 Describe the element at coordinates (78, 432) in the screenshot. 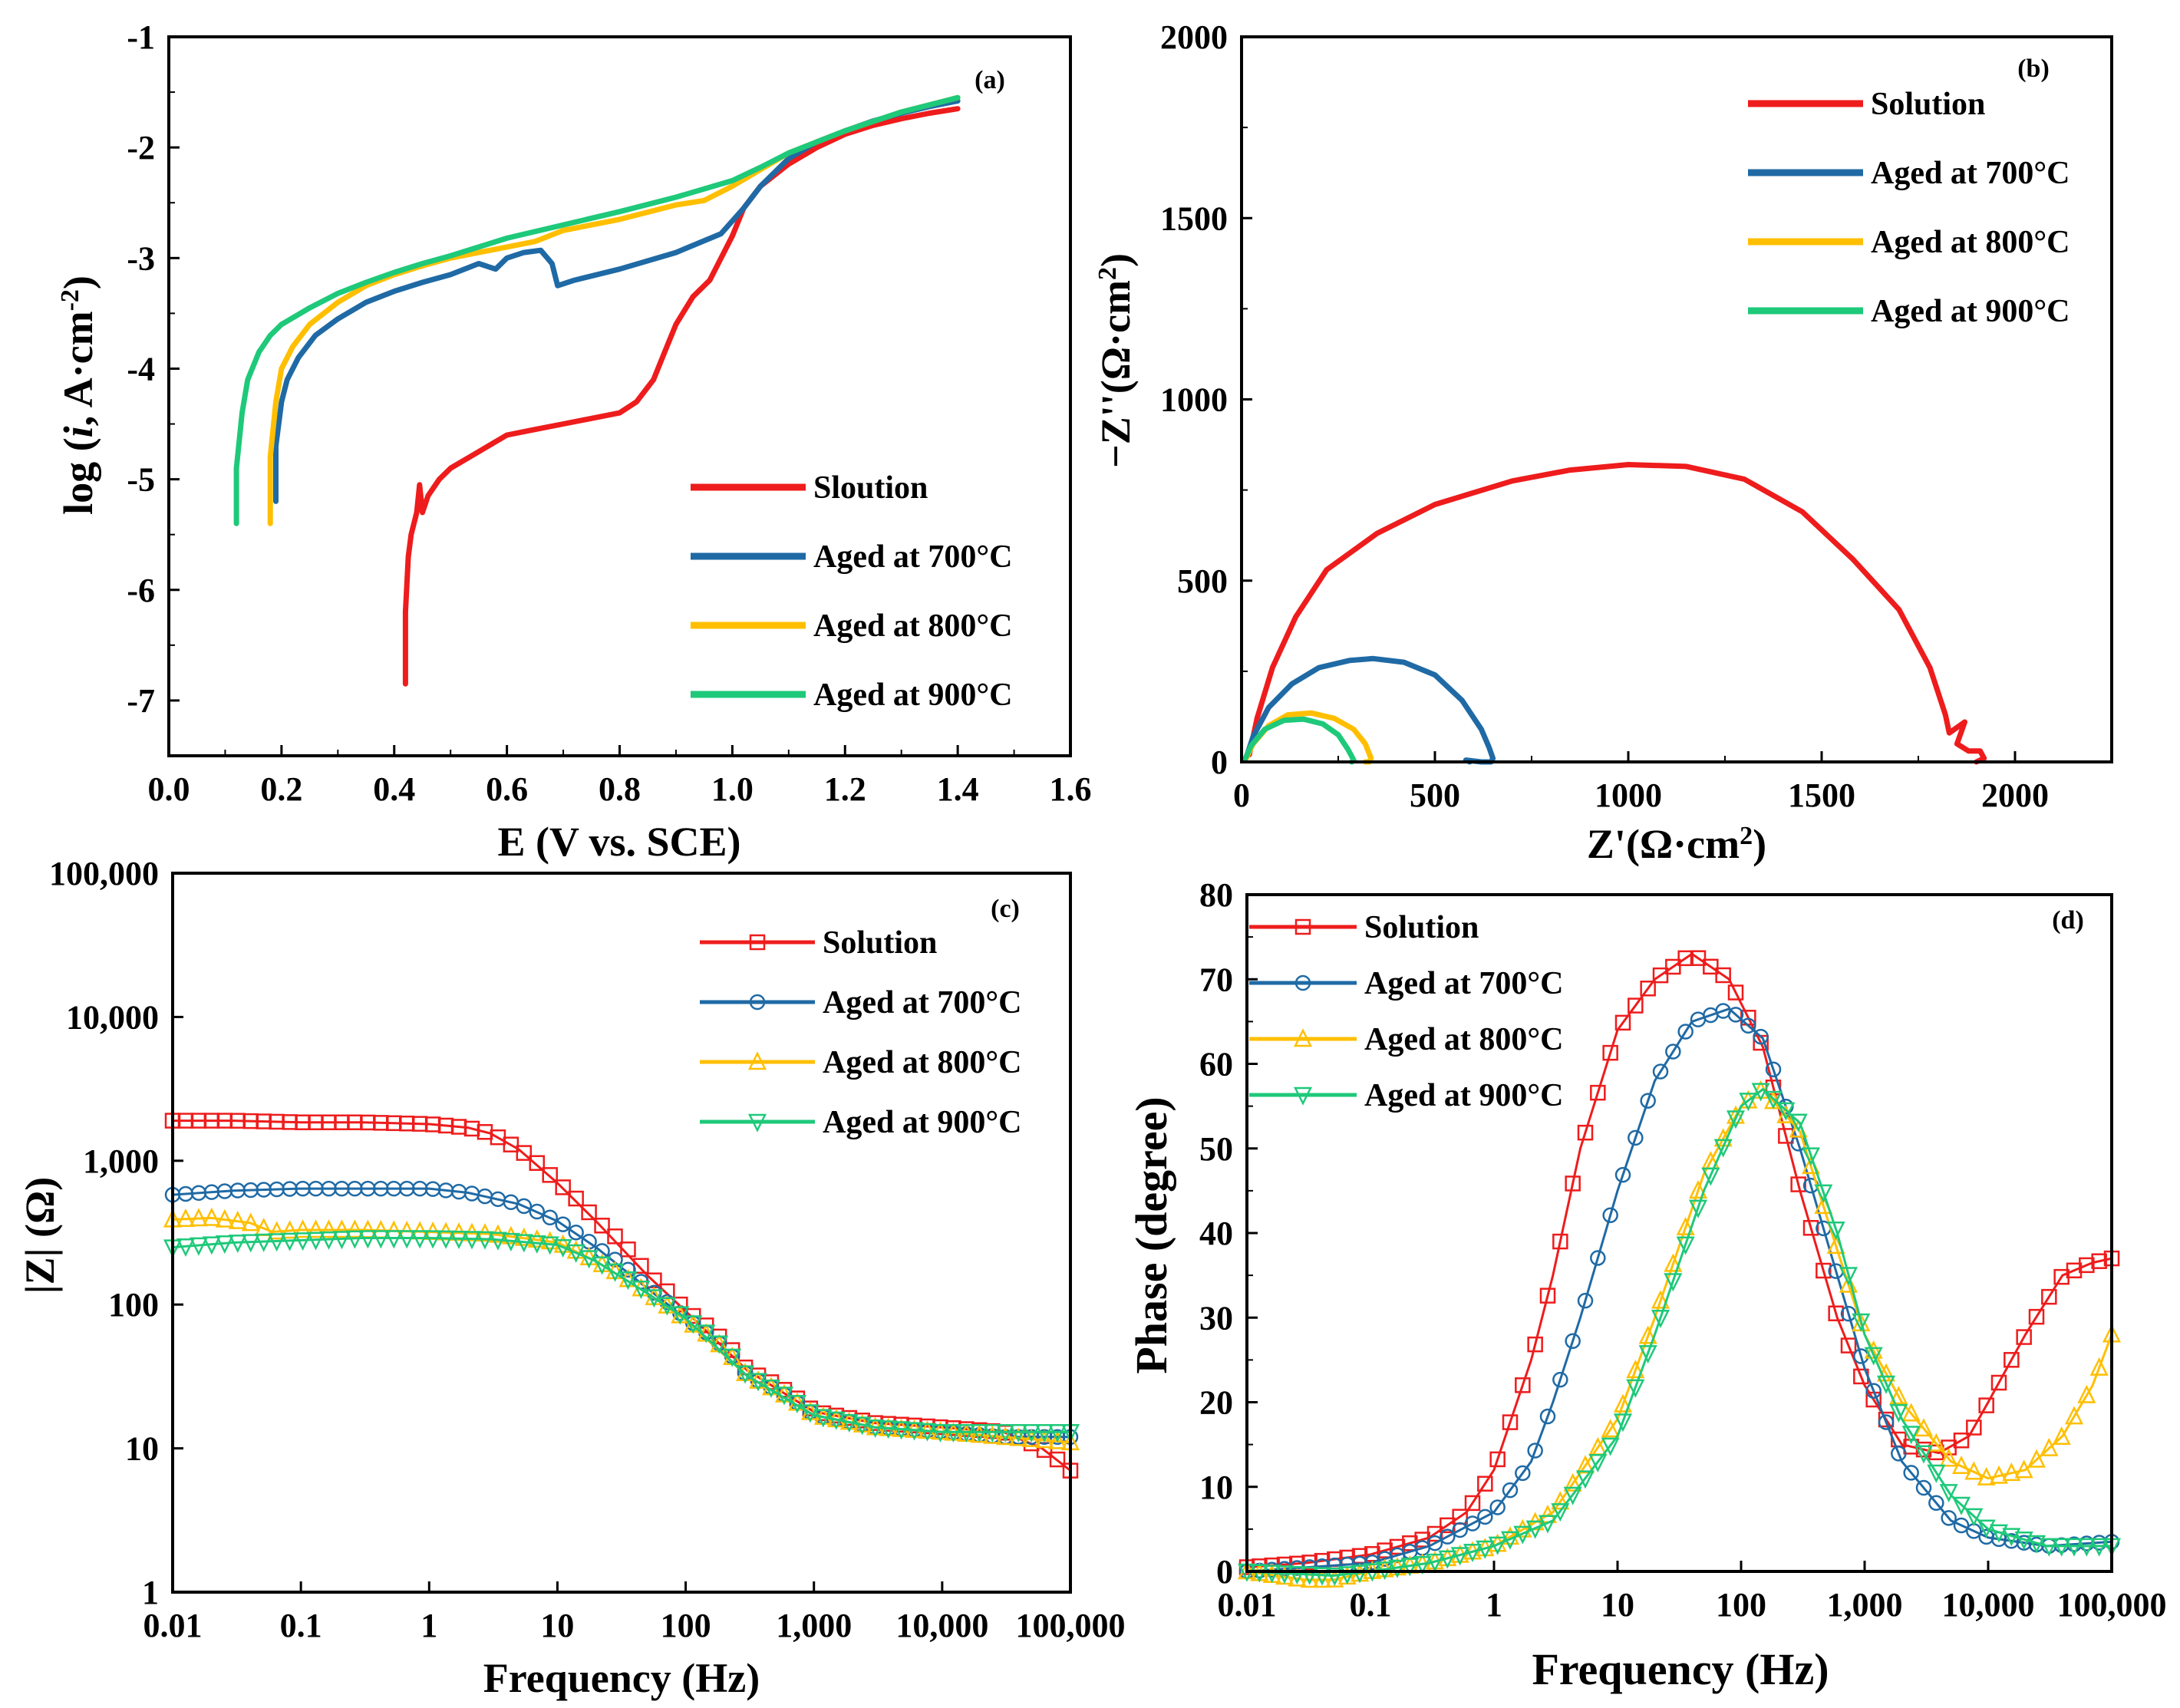

I see `y-axis-label-part: i` at that location.